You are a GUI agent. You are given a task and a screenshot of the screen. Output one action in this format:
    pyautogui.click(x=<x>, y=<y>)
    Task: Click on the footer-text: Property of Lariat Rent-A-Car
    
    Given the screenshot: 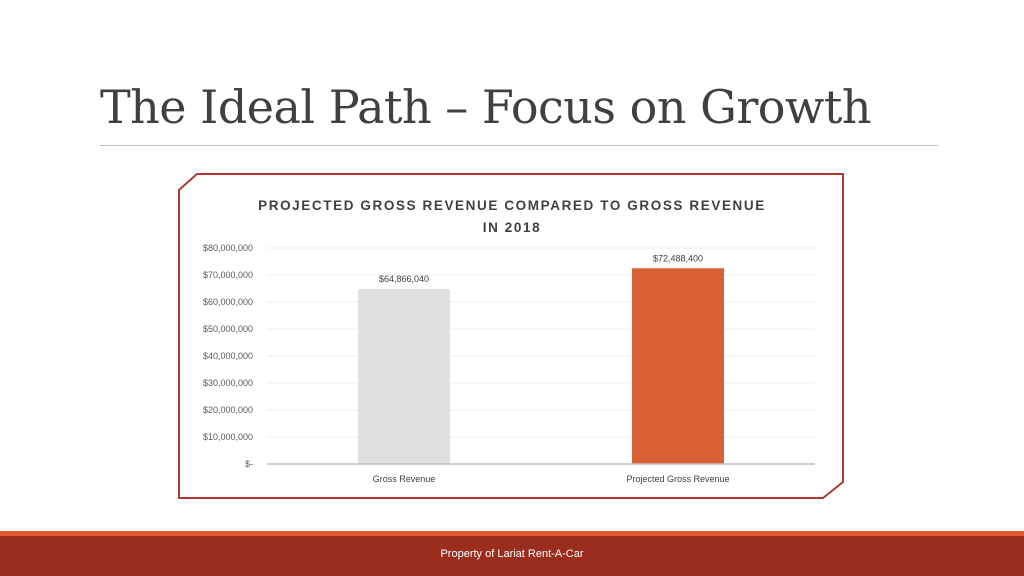 What is the action you would take?
    pyautogui.click(x=512, y=554)
    